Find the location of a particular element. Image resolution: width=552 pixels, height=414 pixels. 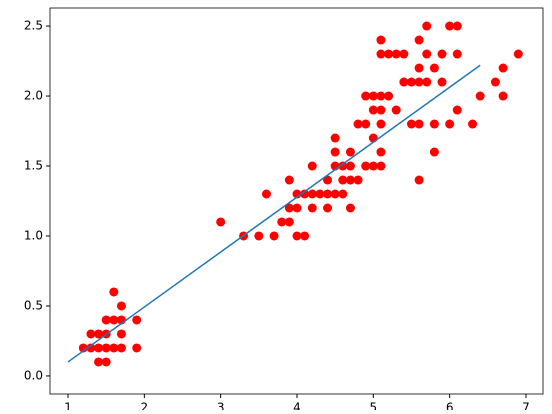

x-tick-label: 1 is located at coordinates (68, 406).